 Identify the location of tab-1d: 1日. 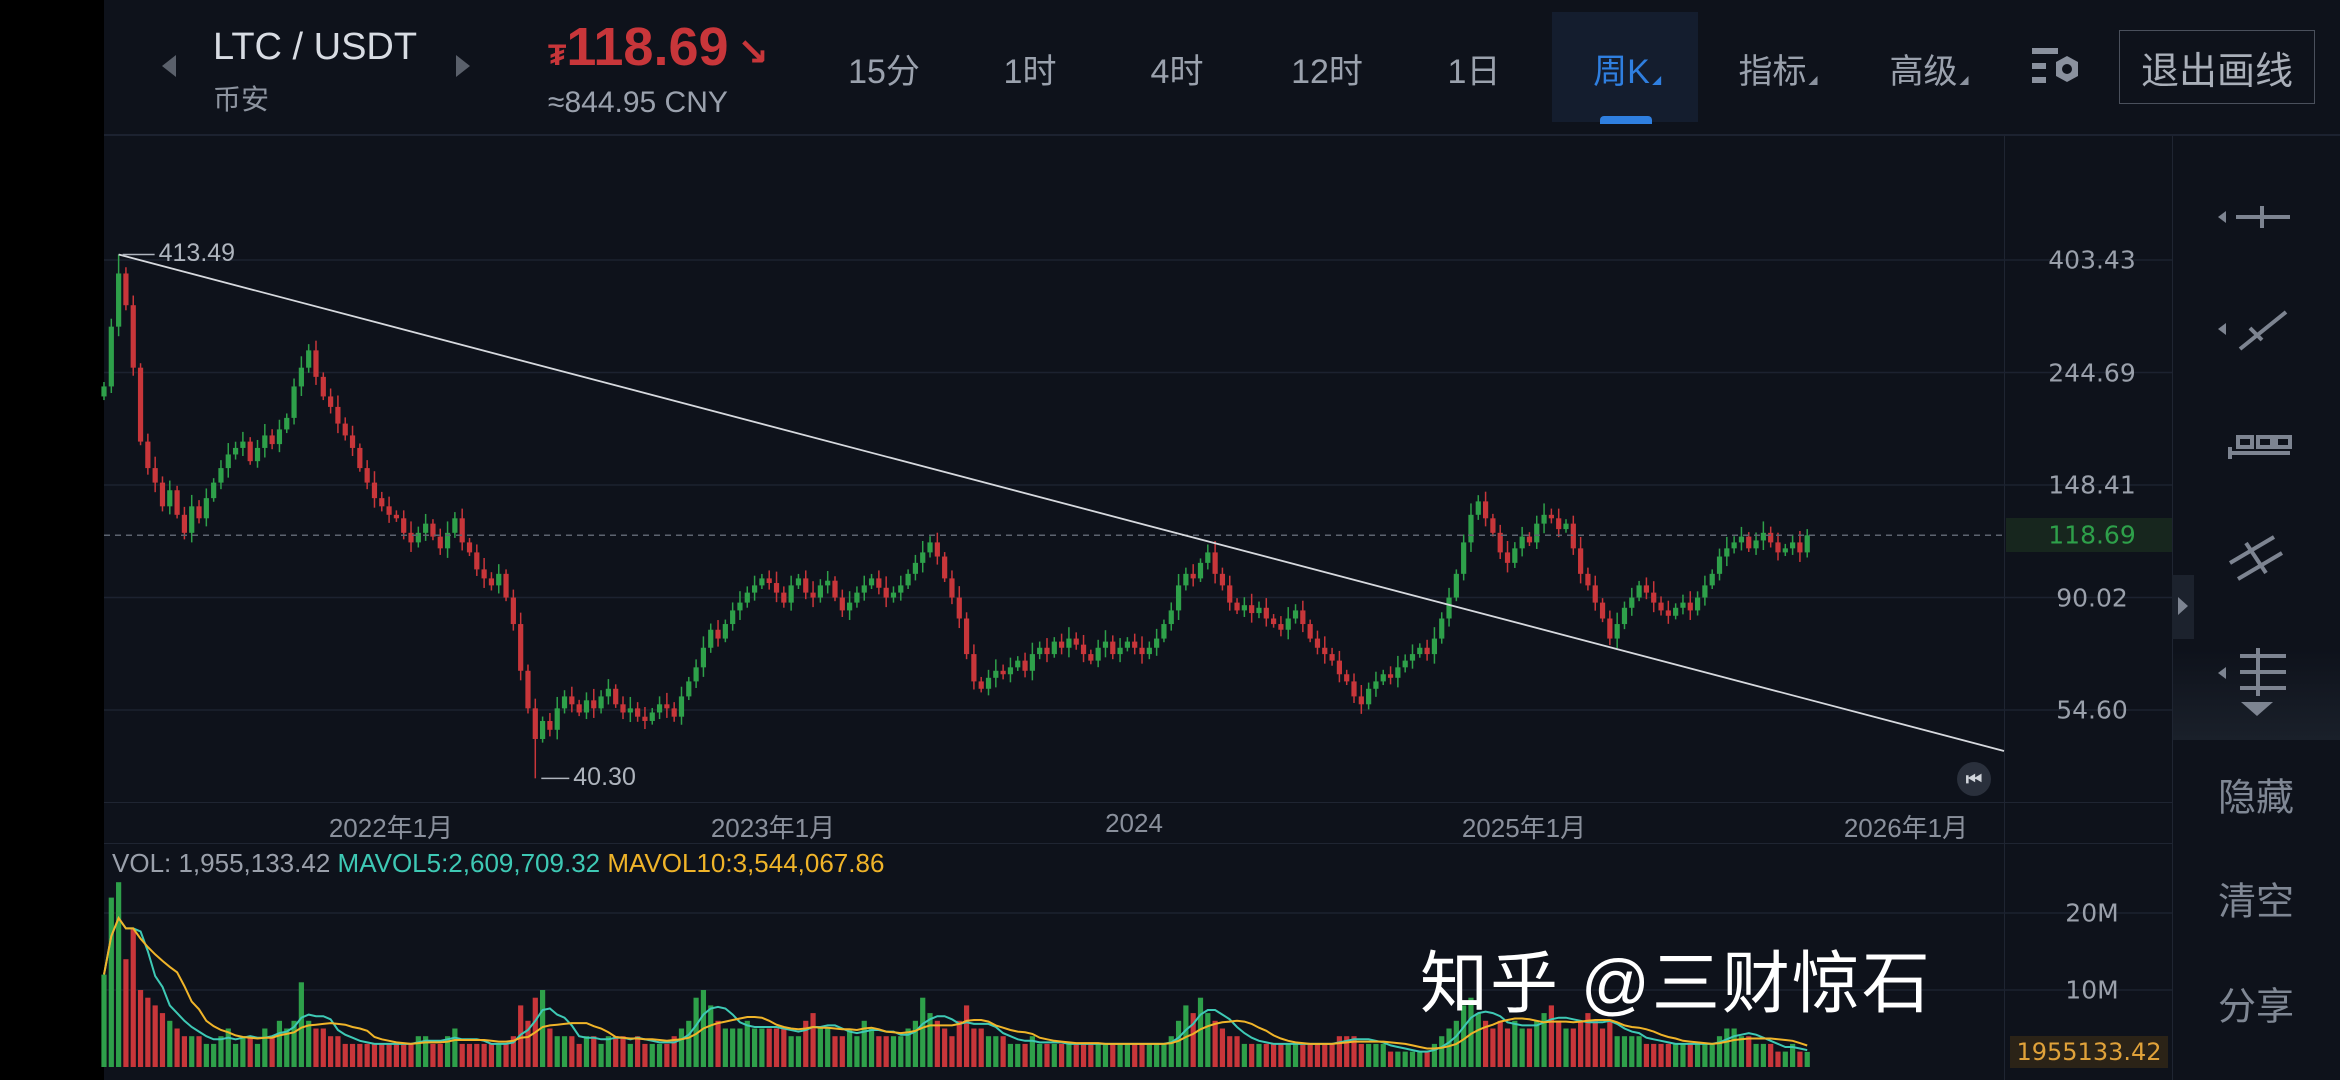
(1474, 72).